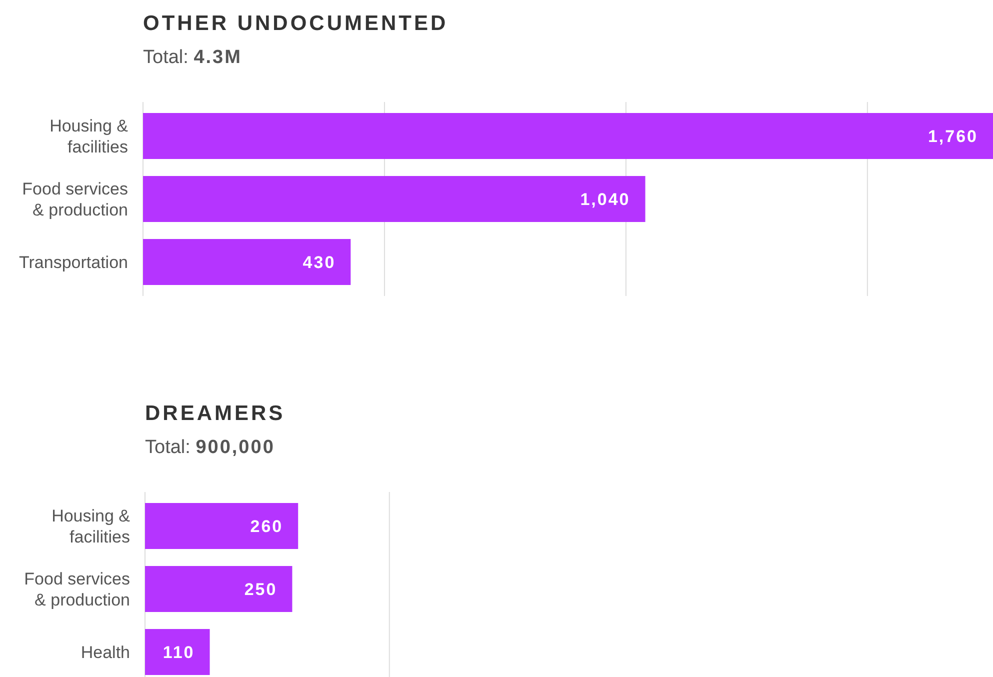  I want to click on chart-subtitle: Total: 900,000, so click(210, 447).